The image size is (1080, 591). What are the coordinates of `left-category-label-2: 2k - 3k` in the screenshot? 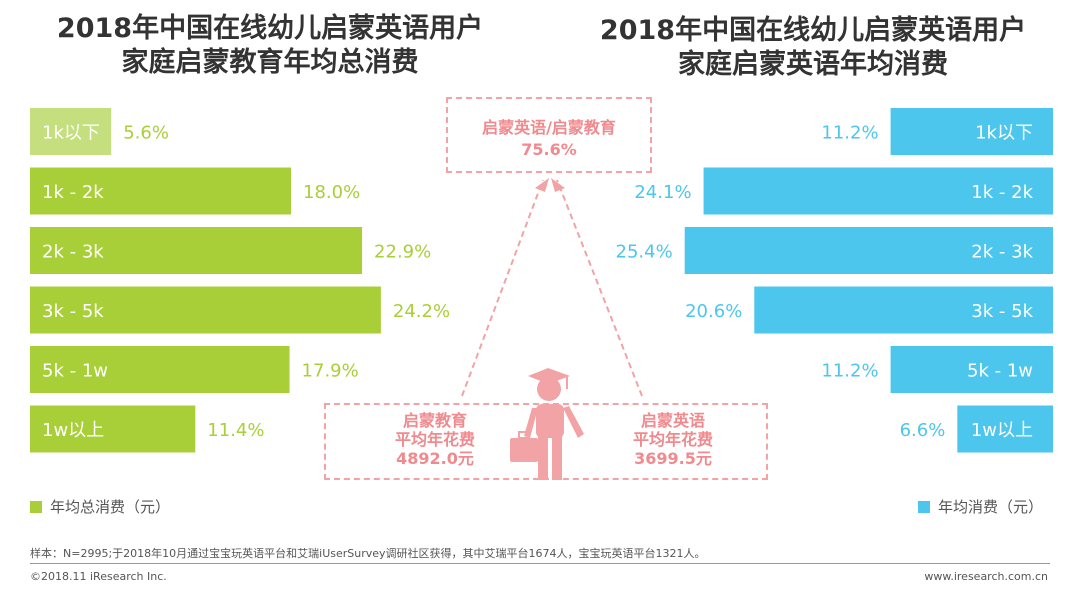 It's located at (73, 252).